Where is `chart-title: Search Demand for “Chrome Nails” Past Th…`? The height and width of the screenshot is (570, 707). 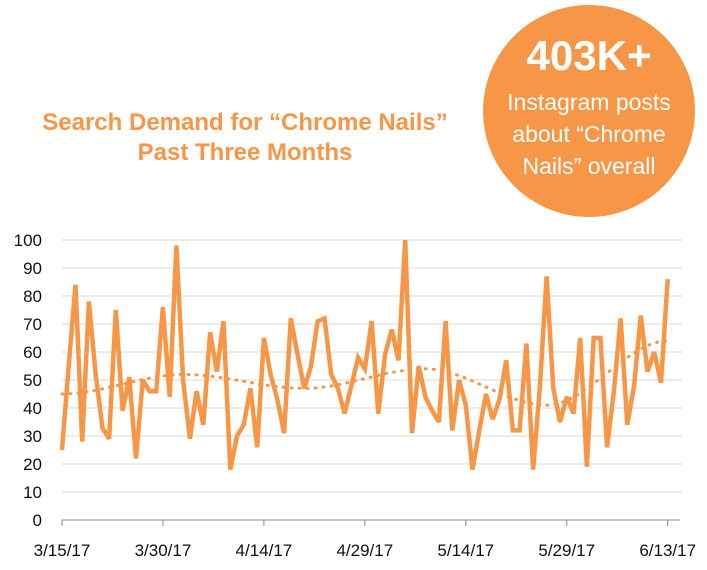 chart-title: Search Demand for “Chrome Nails” Past Th… is located at coordinates (245, 138).